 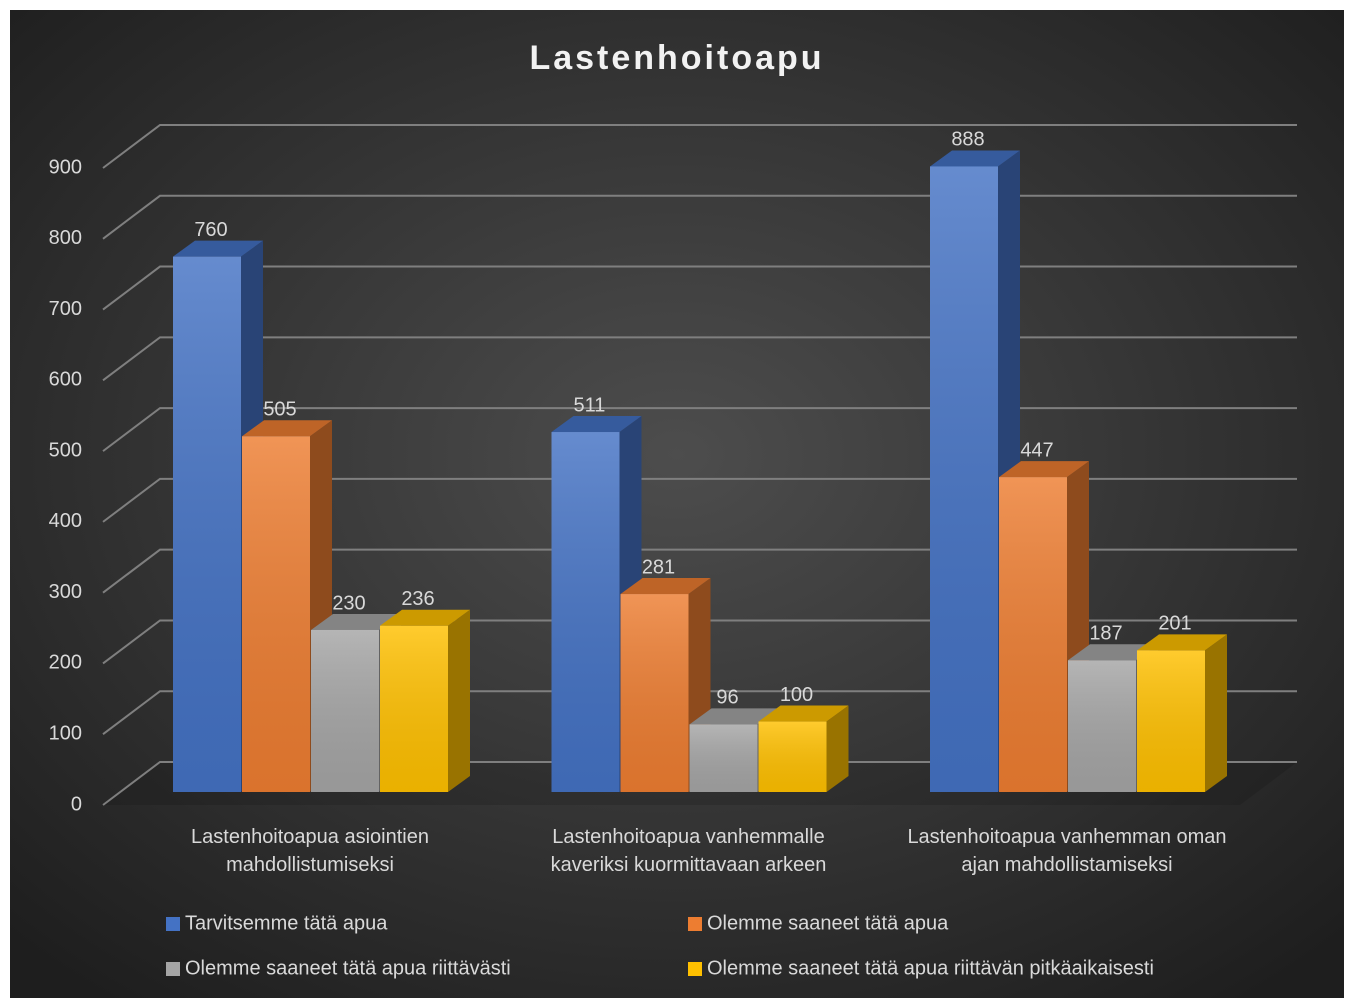 I want to click on y-tick-label: 200, so click(x=65, y=663).